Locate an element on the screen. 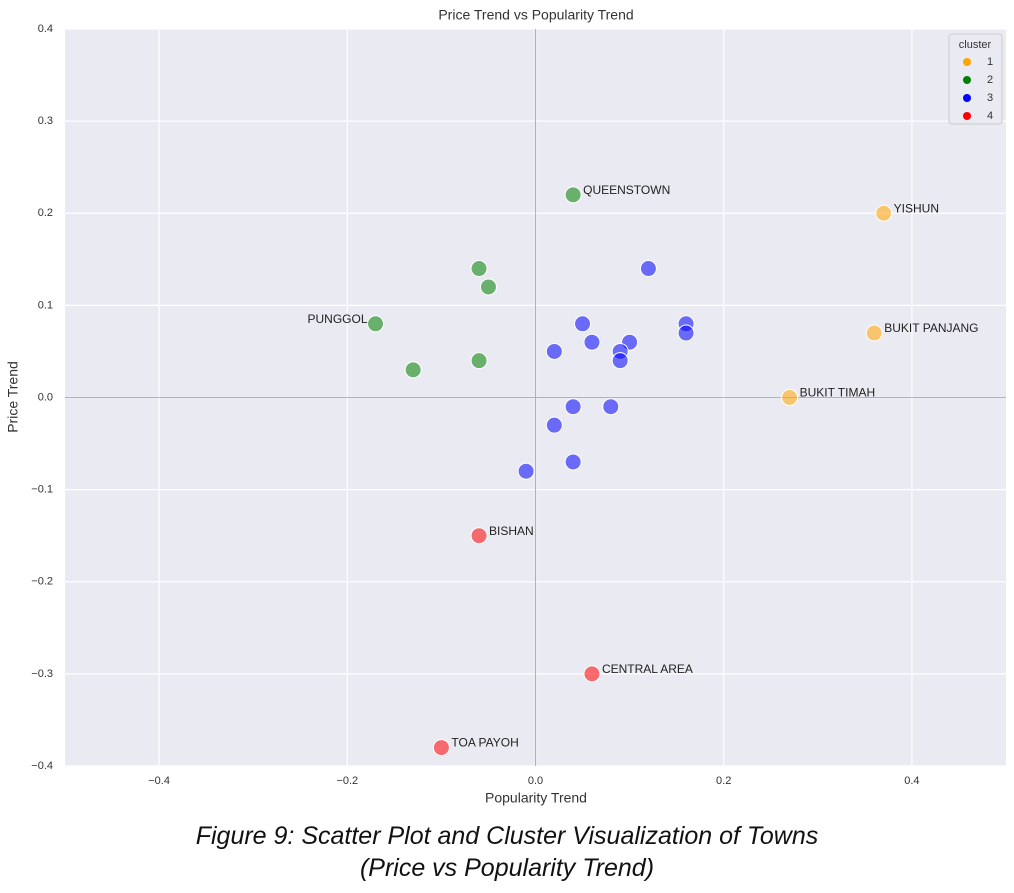 Image resolution: width=1014 pixels, height=893 pixels. x-tick-label: −0.2 is located at coordinates (347, 781).